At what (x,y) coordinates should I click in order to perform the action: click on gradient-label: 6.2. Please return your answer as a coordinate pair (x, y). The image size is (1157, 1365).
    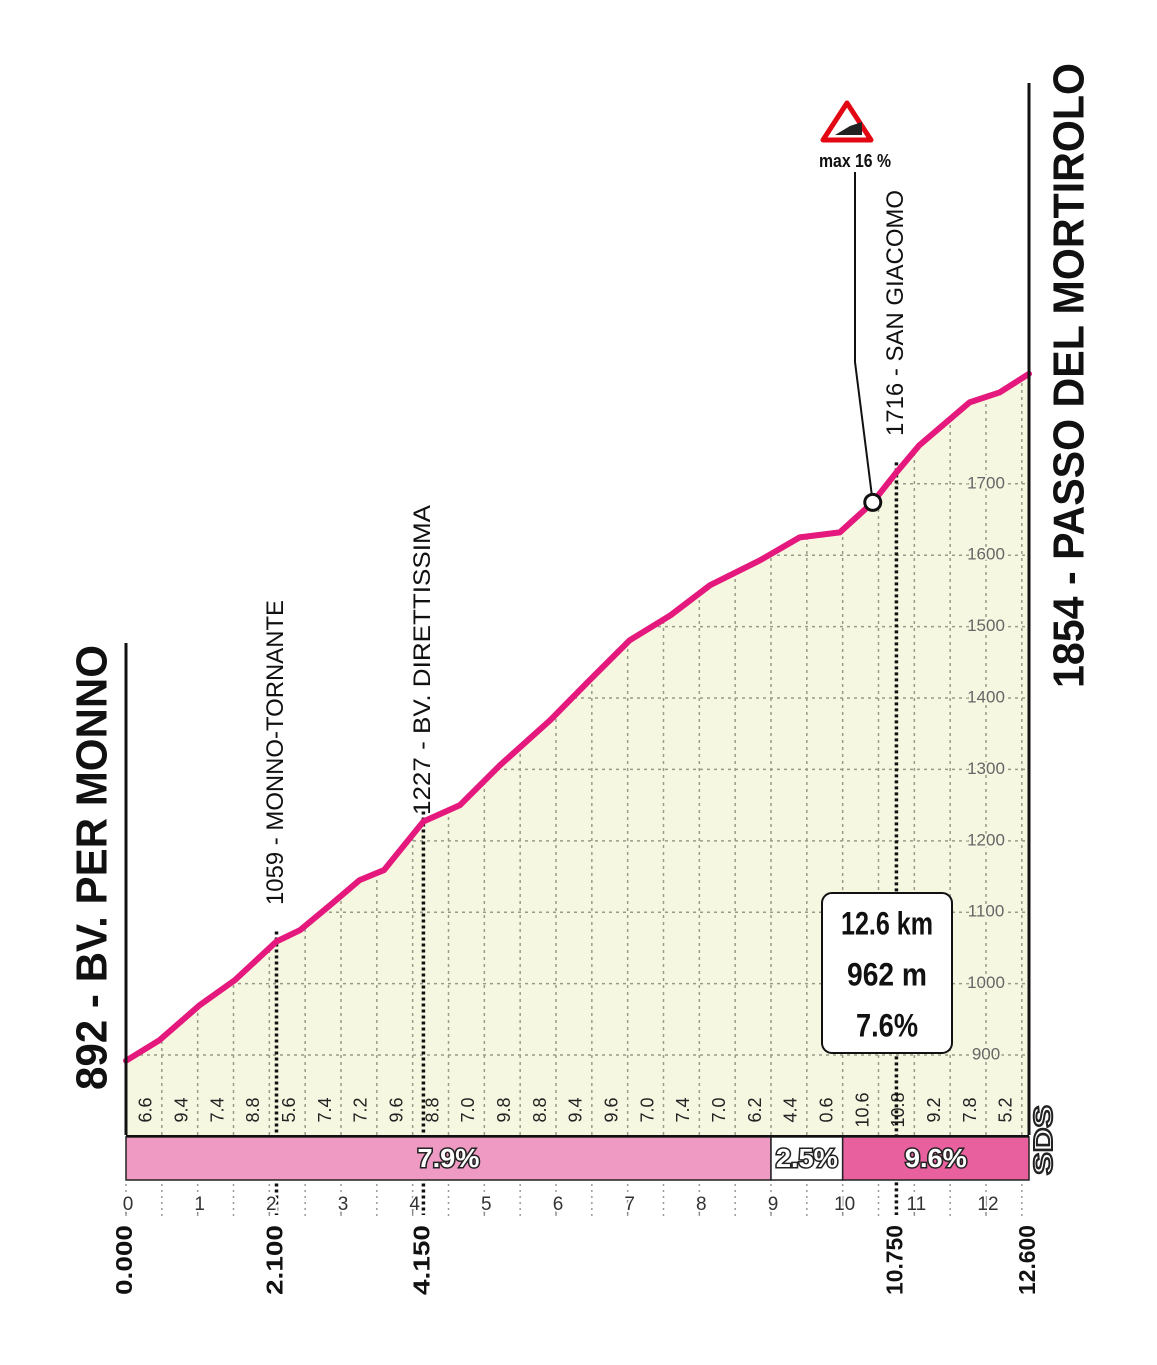
    Looking at the image, I should click on (755, 1109).